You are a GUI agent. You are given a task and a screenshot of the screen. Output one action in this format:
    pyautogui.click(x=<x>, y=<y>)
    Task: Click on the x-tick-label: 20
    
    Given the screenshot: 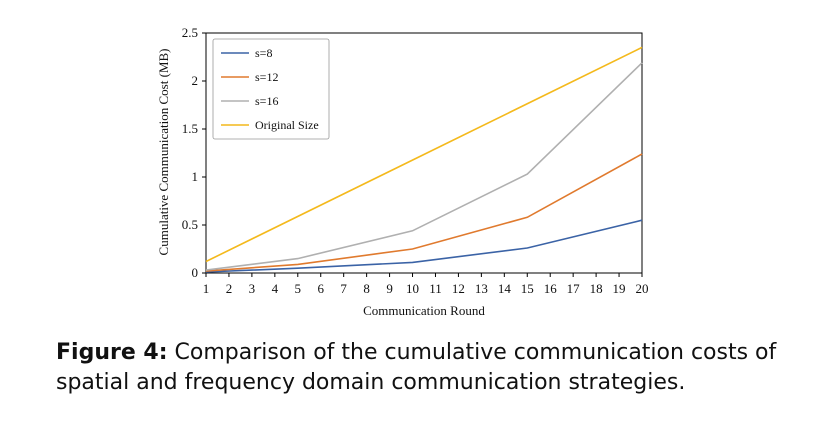 What is the action you would take?
    pyautogui.click(x=642, y=288)
    